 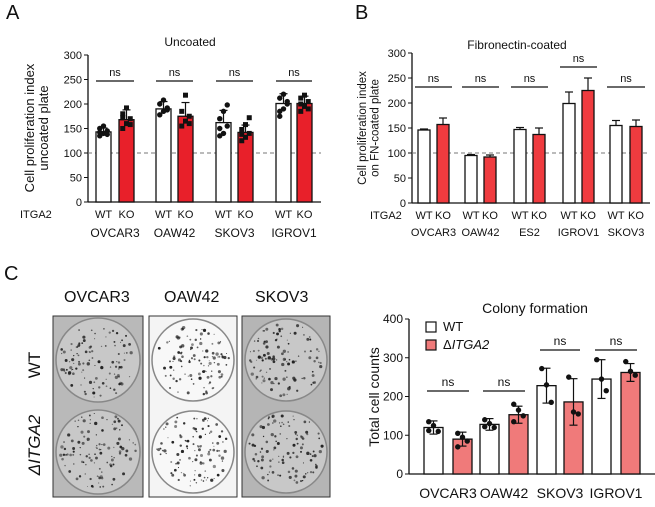 What do you see at coordinates (13, 13) in the screenshot?
I see `panel-label-a: A` at bounding box center [13, 13].